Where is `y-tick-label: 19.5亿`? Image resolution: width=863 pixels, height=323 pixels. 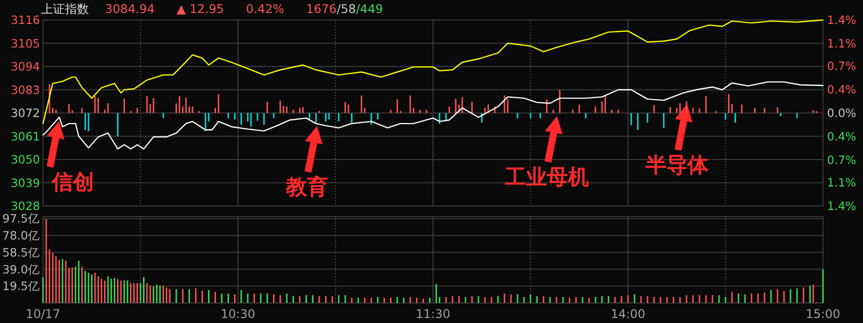
y-tick-label: 19.5亿 is located at coordinates (21, 286).